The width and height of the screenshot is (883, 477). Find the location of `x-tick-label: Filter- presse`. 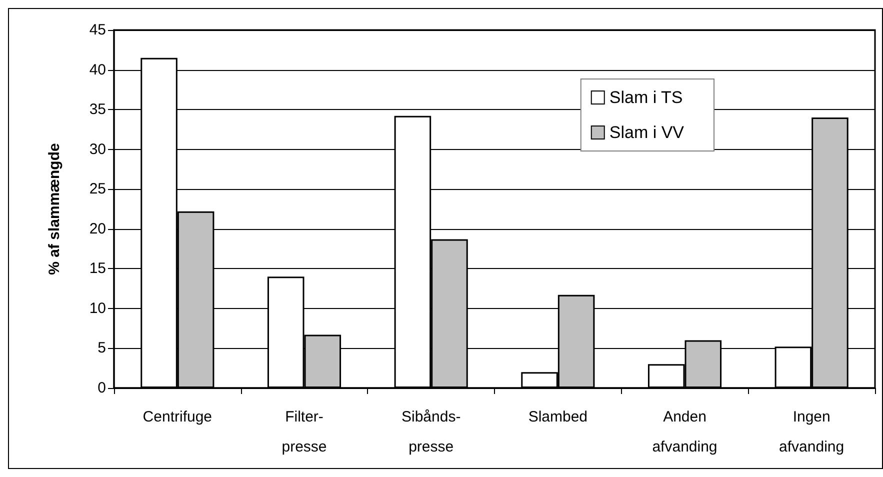

x-tick-label: Filter- presse is located at coordinates (304, 432).